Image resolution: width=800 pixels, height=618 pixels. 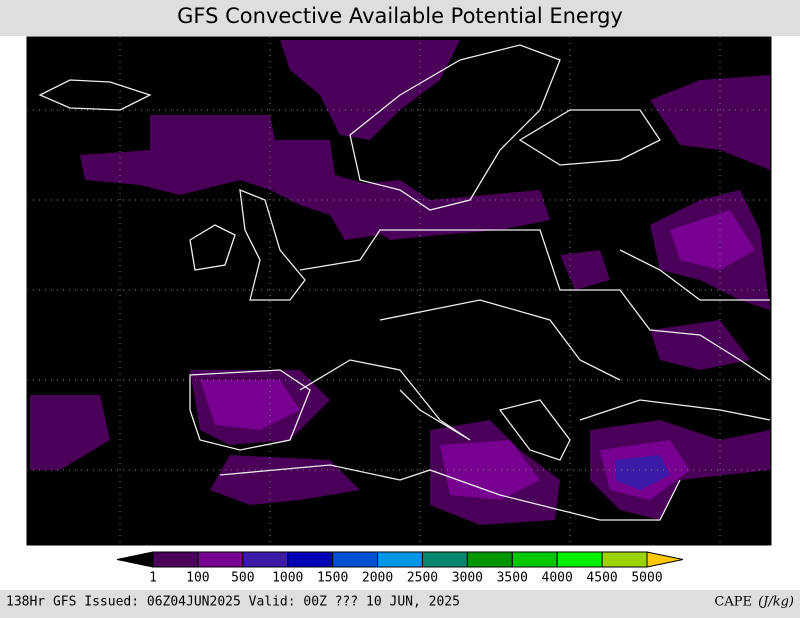 What do you see at coordinates (287, 578) in the screenshot?
I see `colorbar-tick-label: 1000` at bounding box center [287, 578].